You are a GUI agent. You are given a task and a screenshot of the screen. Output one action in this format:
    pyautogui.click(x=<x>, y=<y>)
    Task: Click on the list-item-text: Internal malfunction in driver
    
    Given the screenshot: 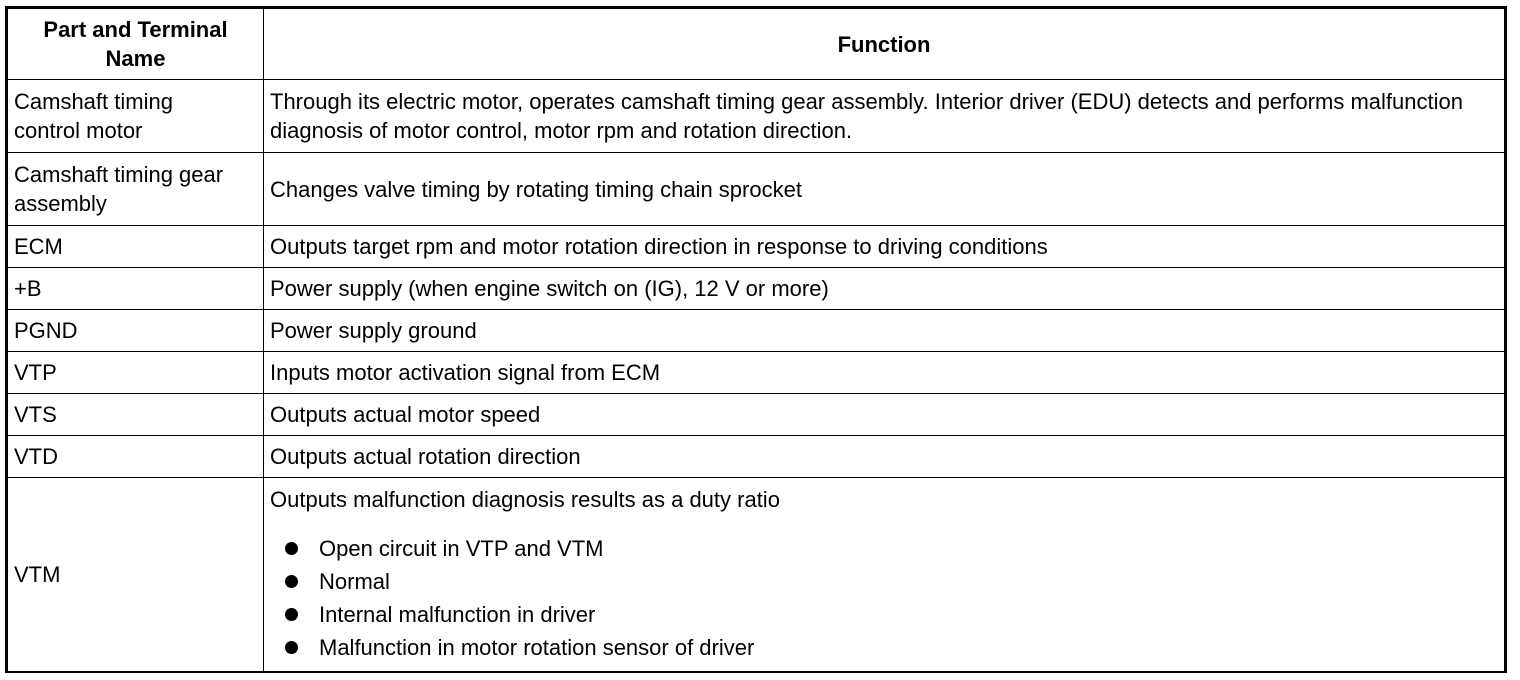 What is the action you would take?
    pyautogui.click(x=457, y=614)
    